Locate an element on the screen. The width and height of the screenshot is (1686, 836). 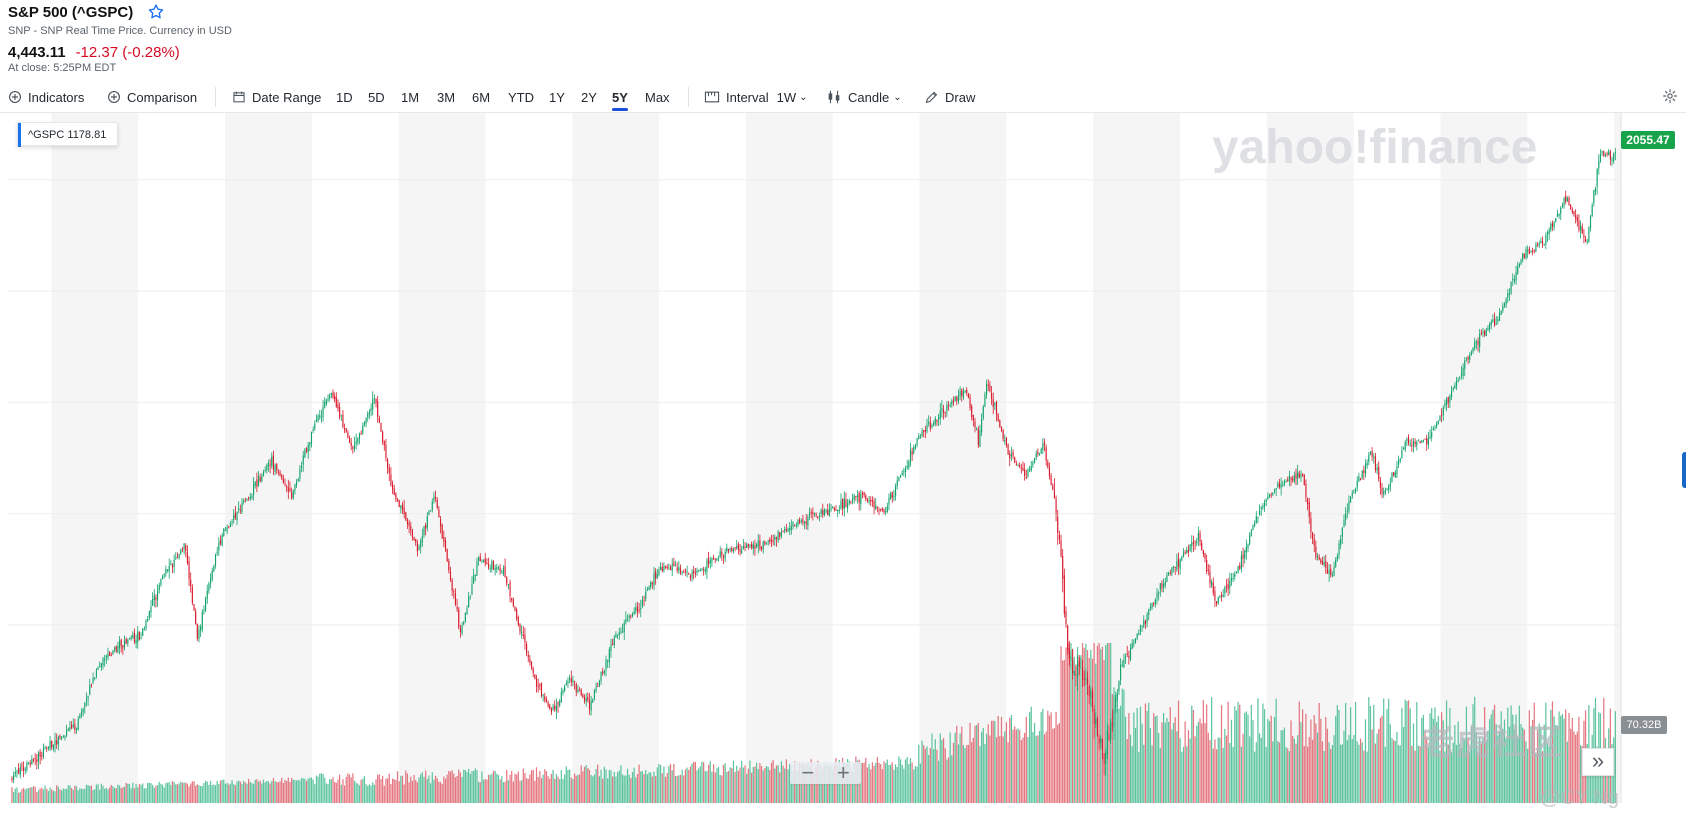
range-1d: 1D is located at coordinates (344, 97).